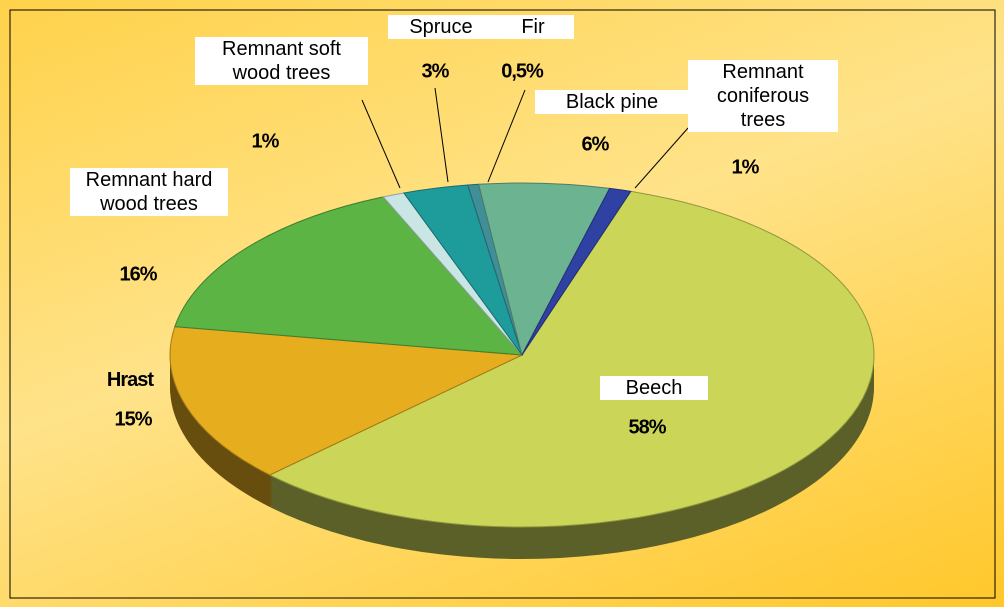  Describe the element at coordinates (763, 96) in the screenshot. I see `slice-label: Remnant coniferous trees` at that location.